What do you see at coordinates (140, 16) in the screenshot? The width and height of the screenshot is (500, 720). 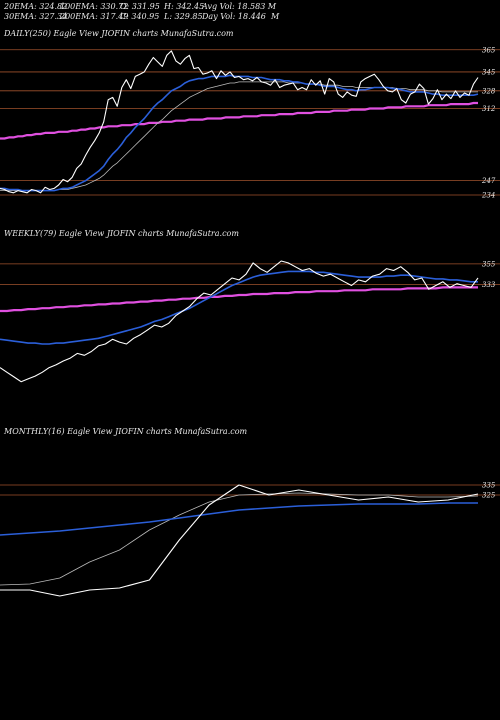 I see `stat-close: C: 340.95` at bounding box center [140, 16].